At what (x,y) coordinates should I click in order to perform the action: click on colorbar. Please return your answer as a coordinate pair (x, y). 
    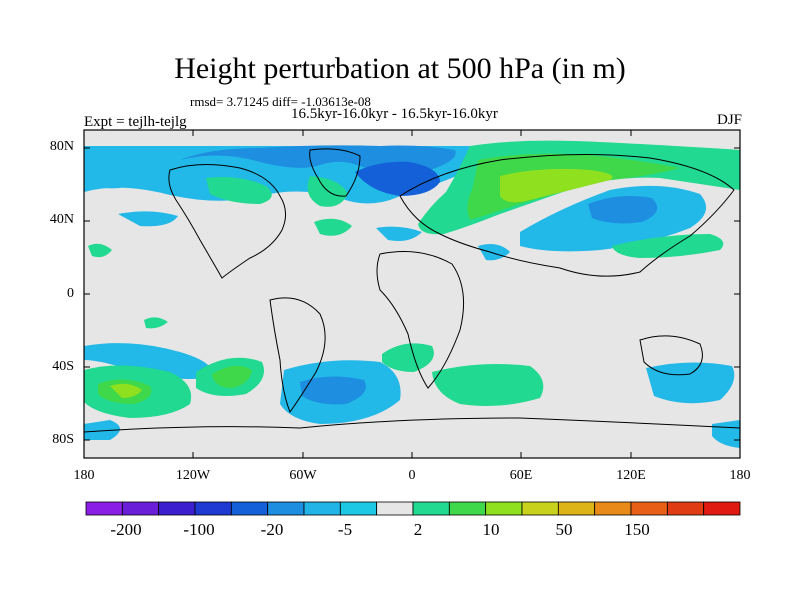
    Looking at the image, I should click on (413, 508).